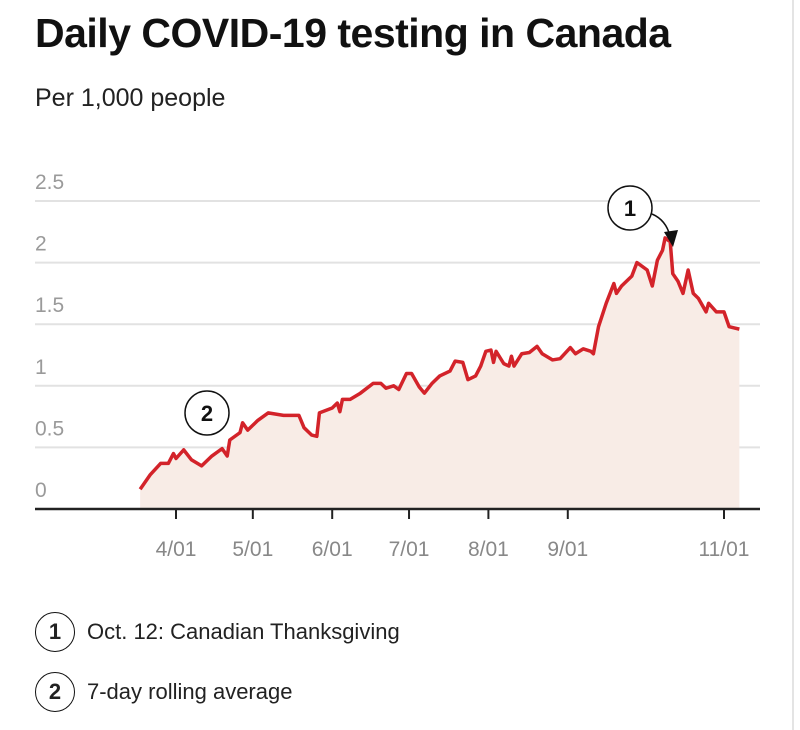 The height and width of the screenshot is (730, 800). What do you see at coordinates (41, 490) in the screenshot?
I see `y-tick-label: 0` at bounding box center [41, 490].